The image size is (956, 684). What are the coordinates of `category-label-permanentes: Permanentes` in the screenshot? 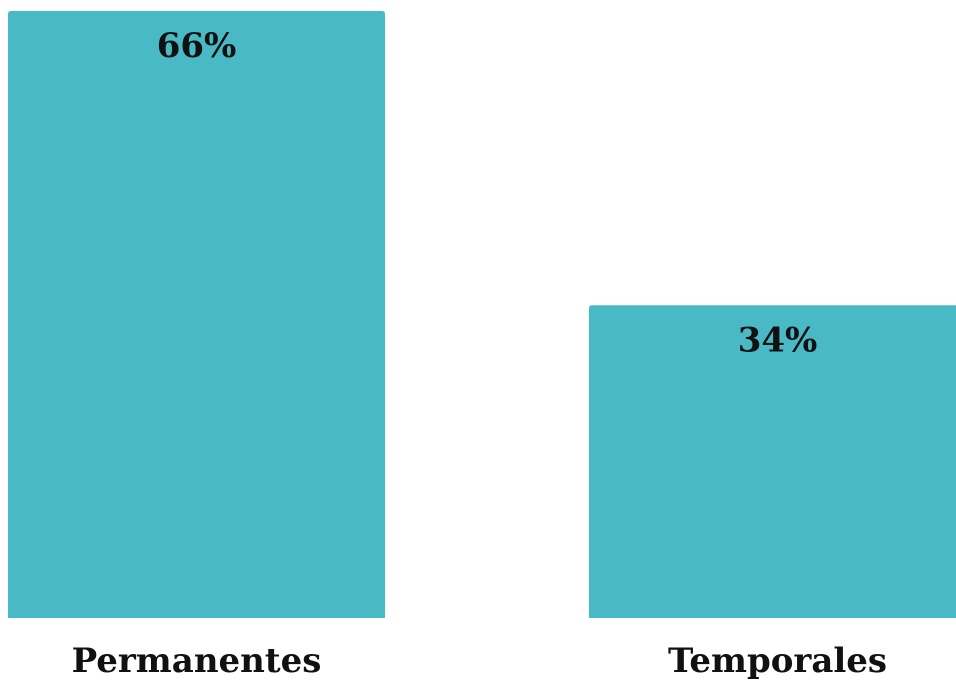 It's located at (197, 660).